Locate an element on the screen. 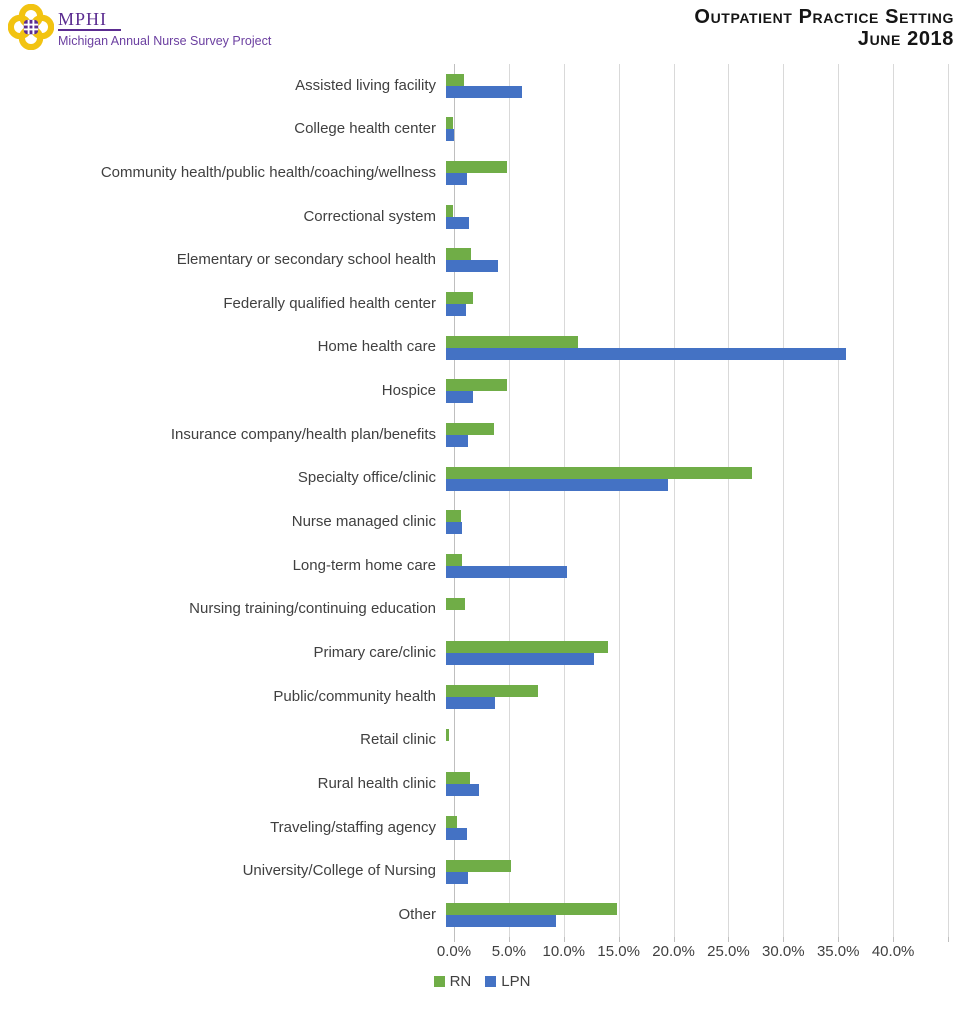 This screenshot has height=1024, width=964. category-label: Home health care is located at coordinates (376, 347).